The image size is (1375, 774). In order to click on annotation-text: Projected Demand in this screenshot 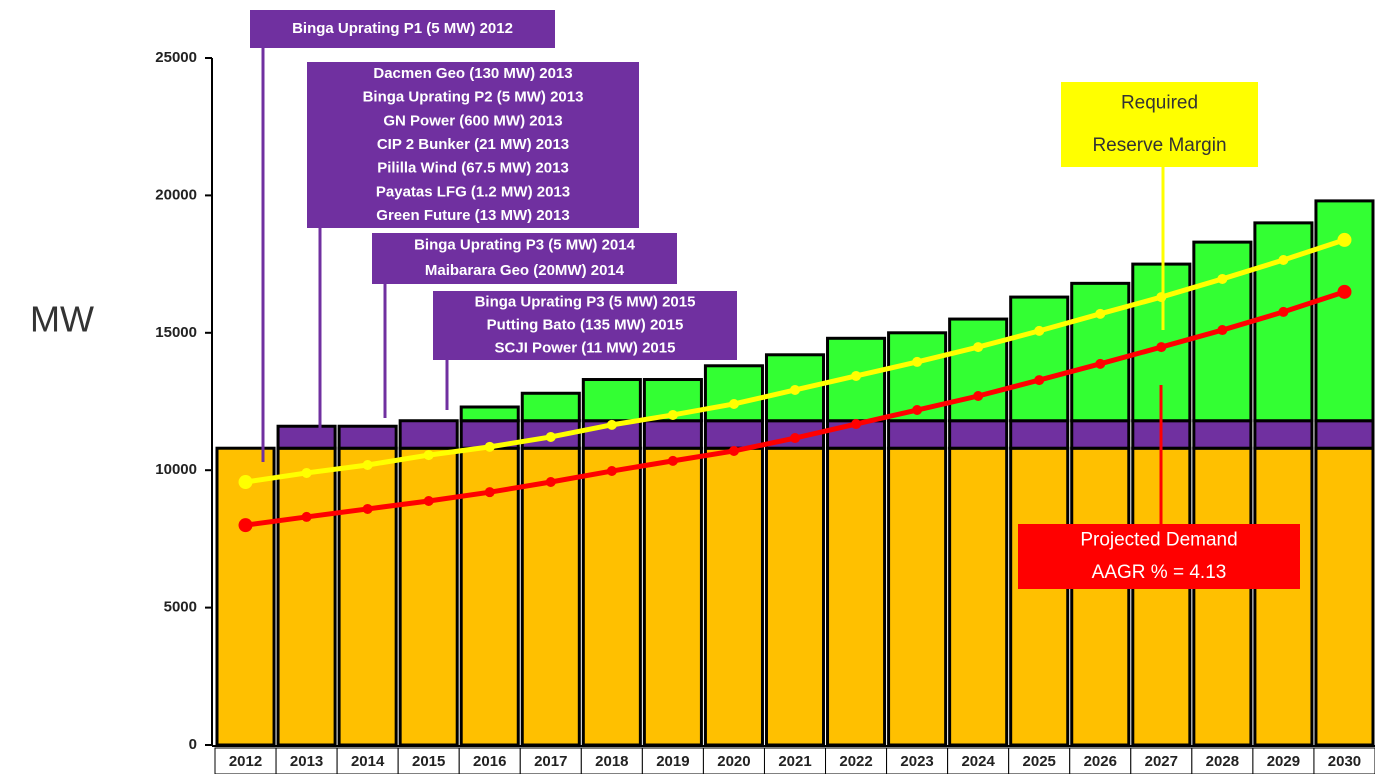, I will do `click(1158, 539)`.